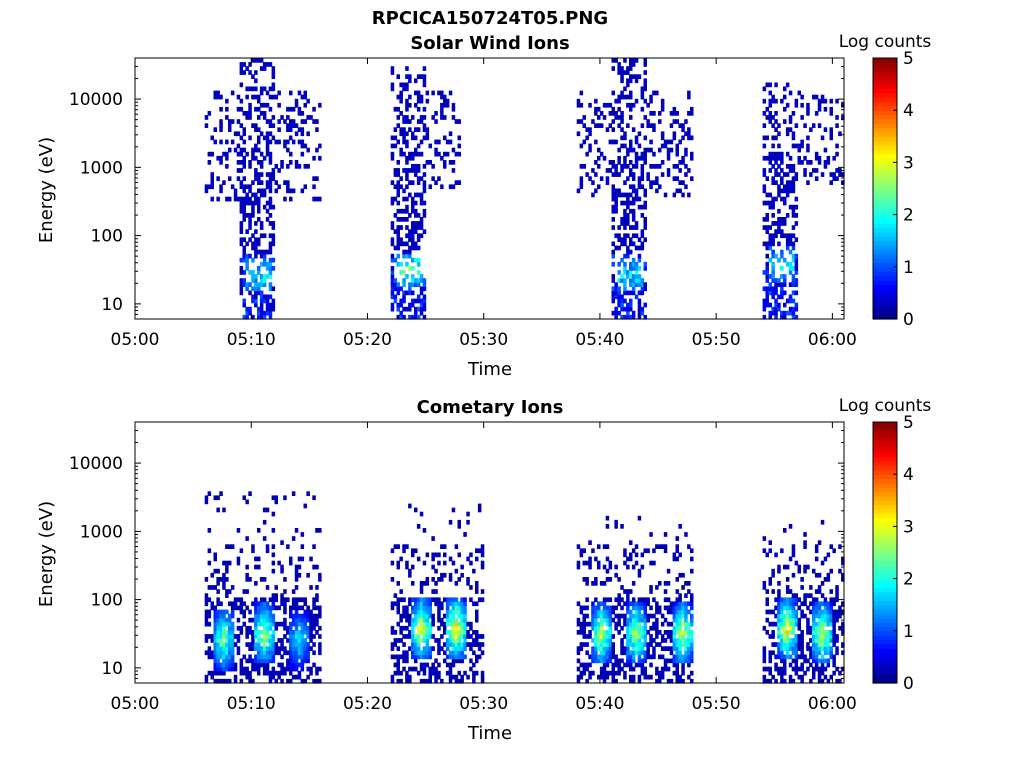 The image size is (1024, 768). I want to click on colorbar-tick-label: 5, so click(908, 59).